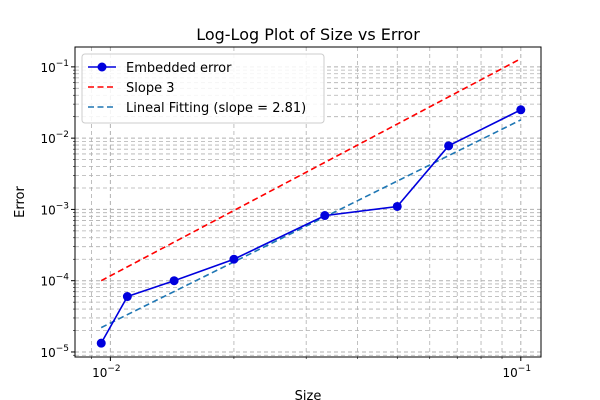 The width and height of the screenshot is (600, 400). Describe the element at coordinates (216, 108) in the screenshot. I see `legend-entry-label: Lineal Fitting (slope = 2.81)` at that location.